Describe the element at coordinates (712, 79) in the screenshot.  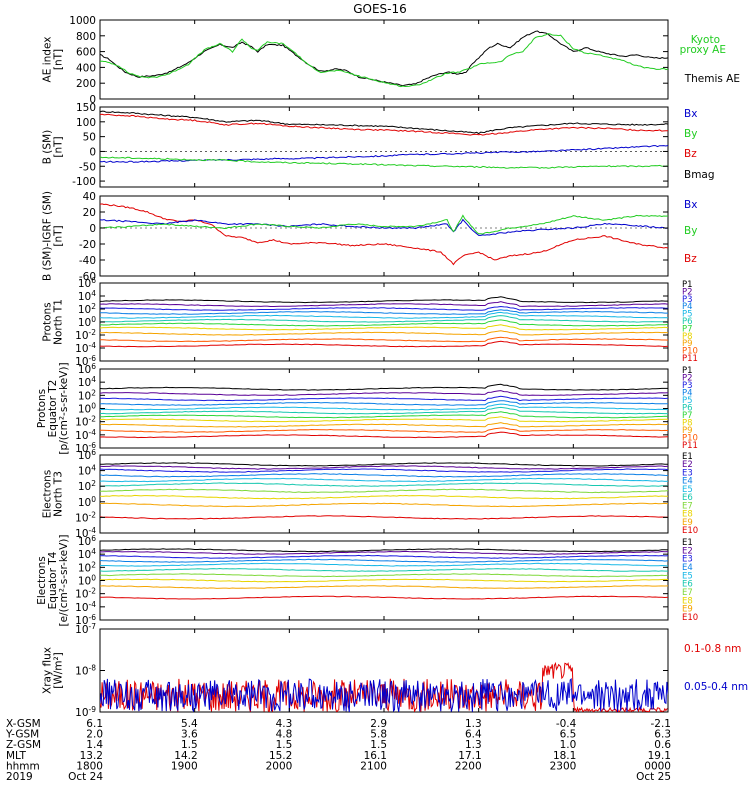
I see `legend-themis-ae: Themis AE` at that location.